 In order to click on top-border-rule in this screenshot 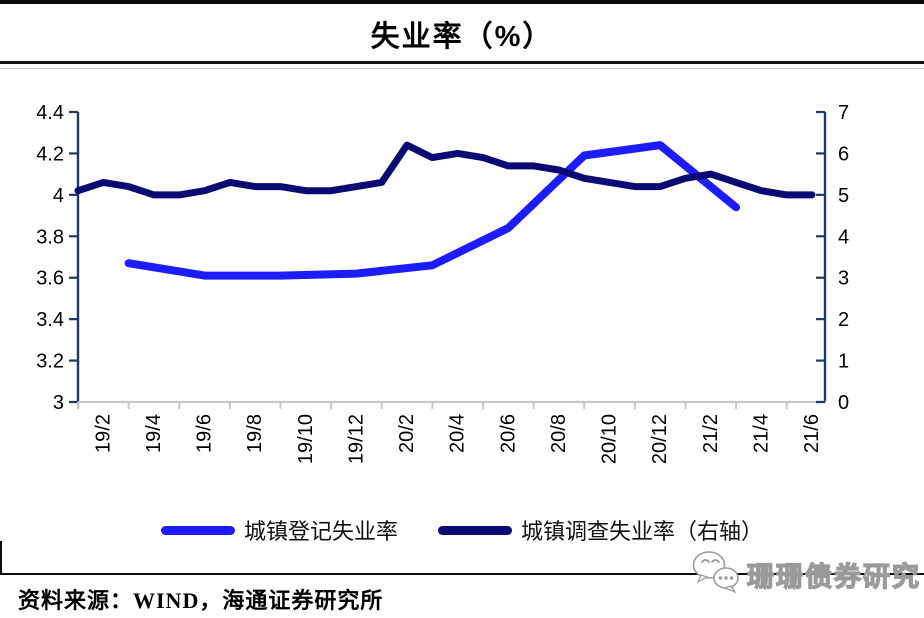, I will do `click(462, 2)`.